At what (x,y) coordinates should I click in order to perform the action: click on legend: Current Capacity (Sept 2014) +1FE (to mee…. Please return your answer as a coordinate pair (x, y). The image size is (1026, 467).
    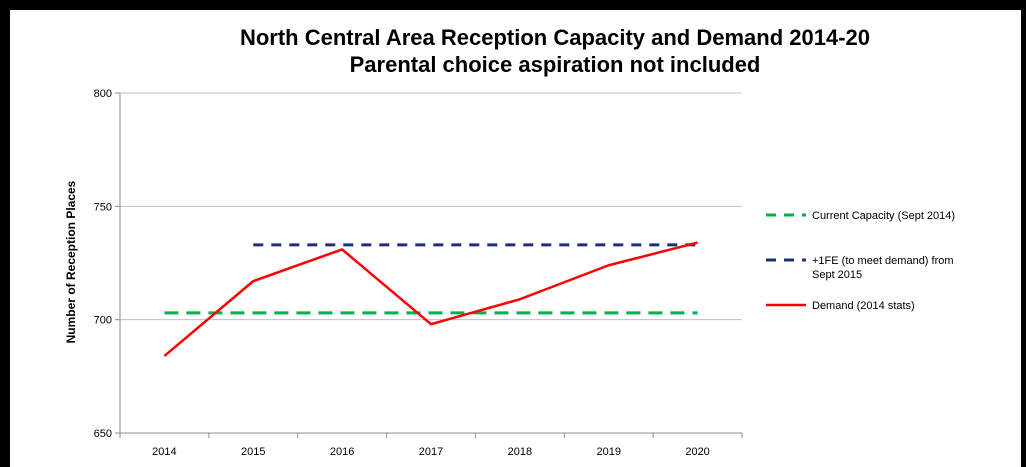
    Looking at the image, I should click on (860, 261).